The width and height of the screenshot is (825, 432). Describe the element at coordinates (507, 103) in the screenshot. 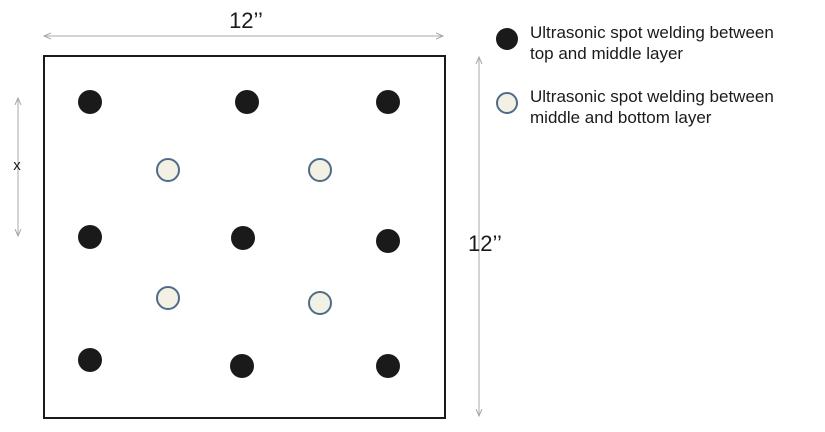

I see `hollow-circle-icon` at that location.